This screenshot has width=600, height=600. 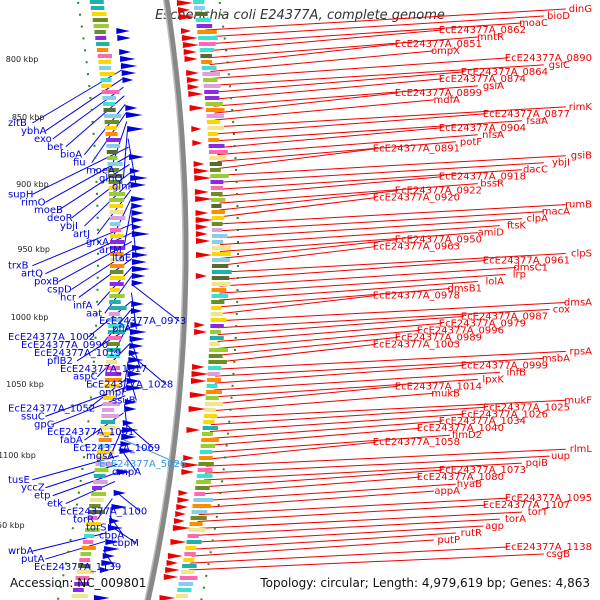 What do you see at coordinates (580, 9) in the screenshot?
I see `right-gene-label: dinG` at bounding box center [580, 9].